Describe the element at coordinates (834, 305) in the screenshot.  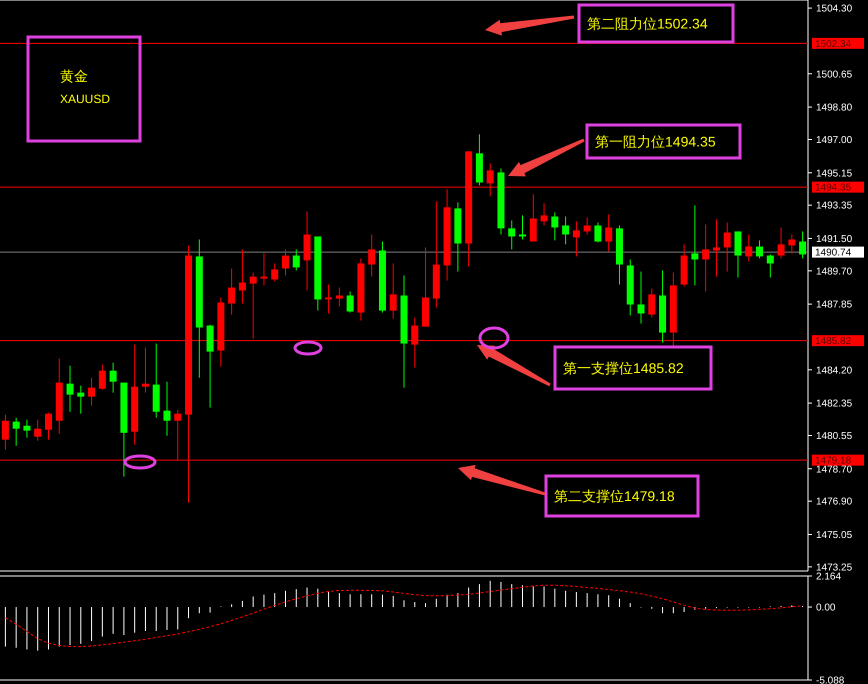
I see `ytick: 1487.85` at that location.